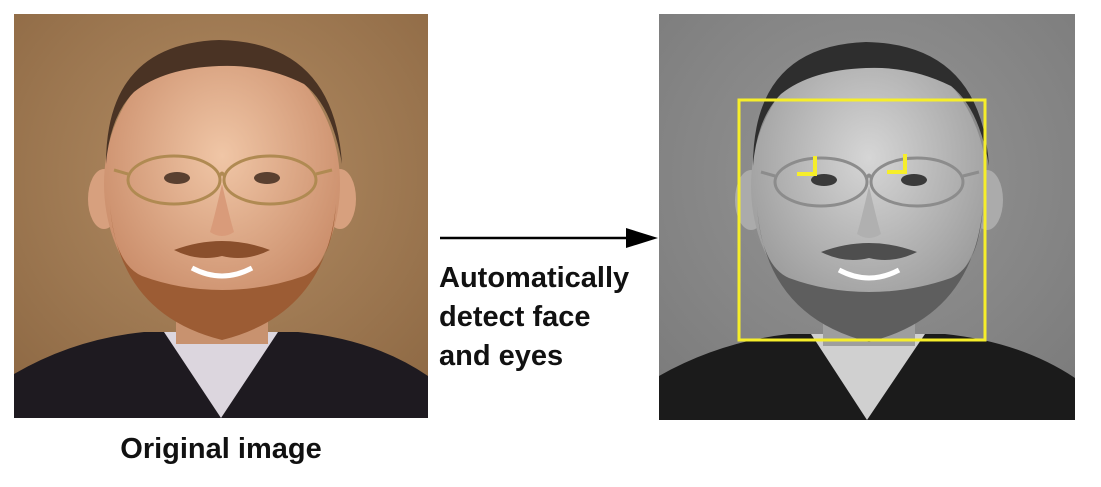  I want to click on arrow-label: Automatically detect face and eyes, so click(554, 317).